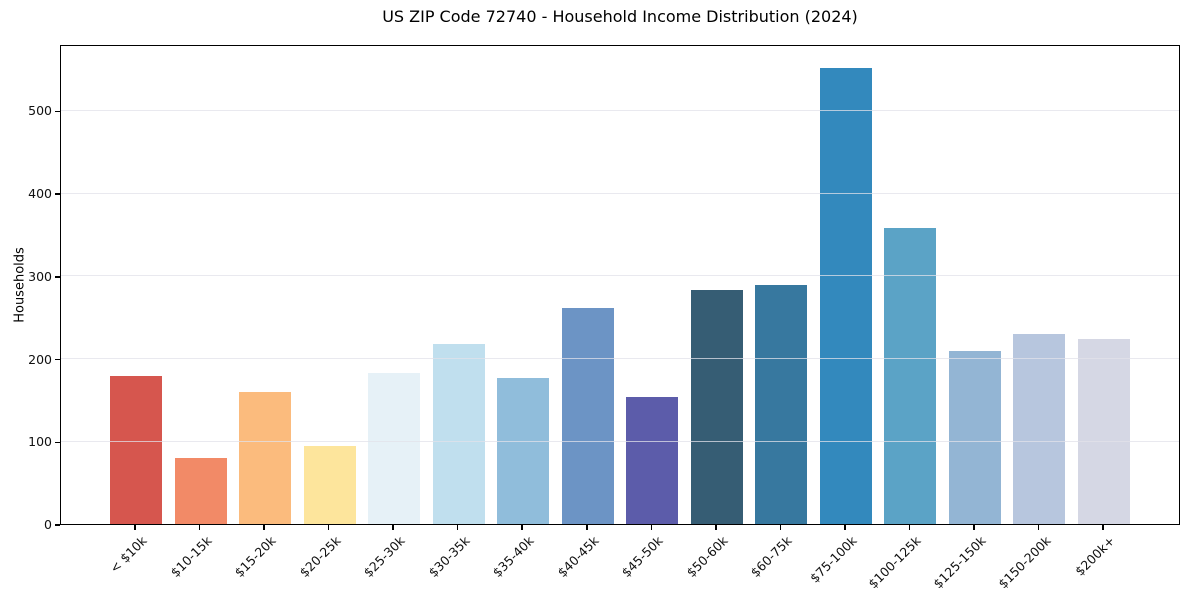 This screenshot has height=590, width=1189. I want to click on bar-$20-25k, so click(329, 485).